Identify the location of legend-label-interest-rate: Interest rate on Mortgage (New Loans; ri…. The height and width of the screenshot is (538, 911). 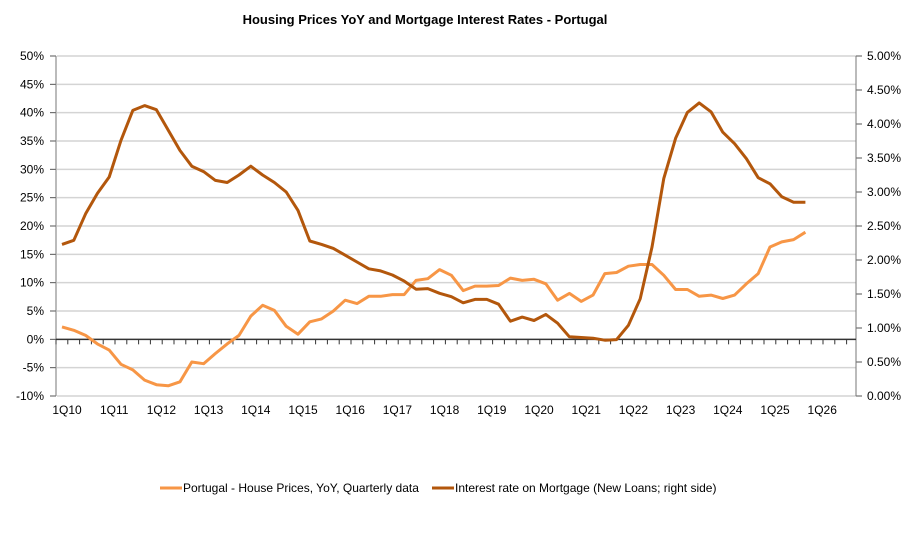
(585, 488).